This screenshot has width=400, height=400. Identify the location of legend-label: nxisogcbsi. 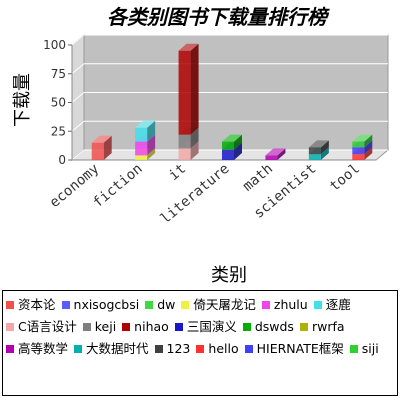
(106, 304).